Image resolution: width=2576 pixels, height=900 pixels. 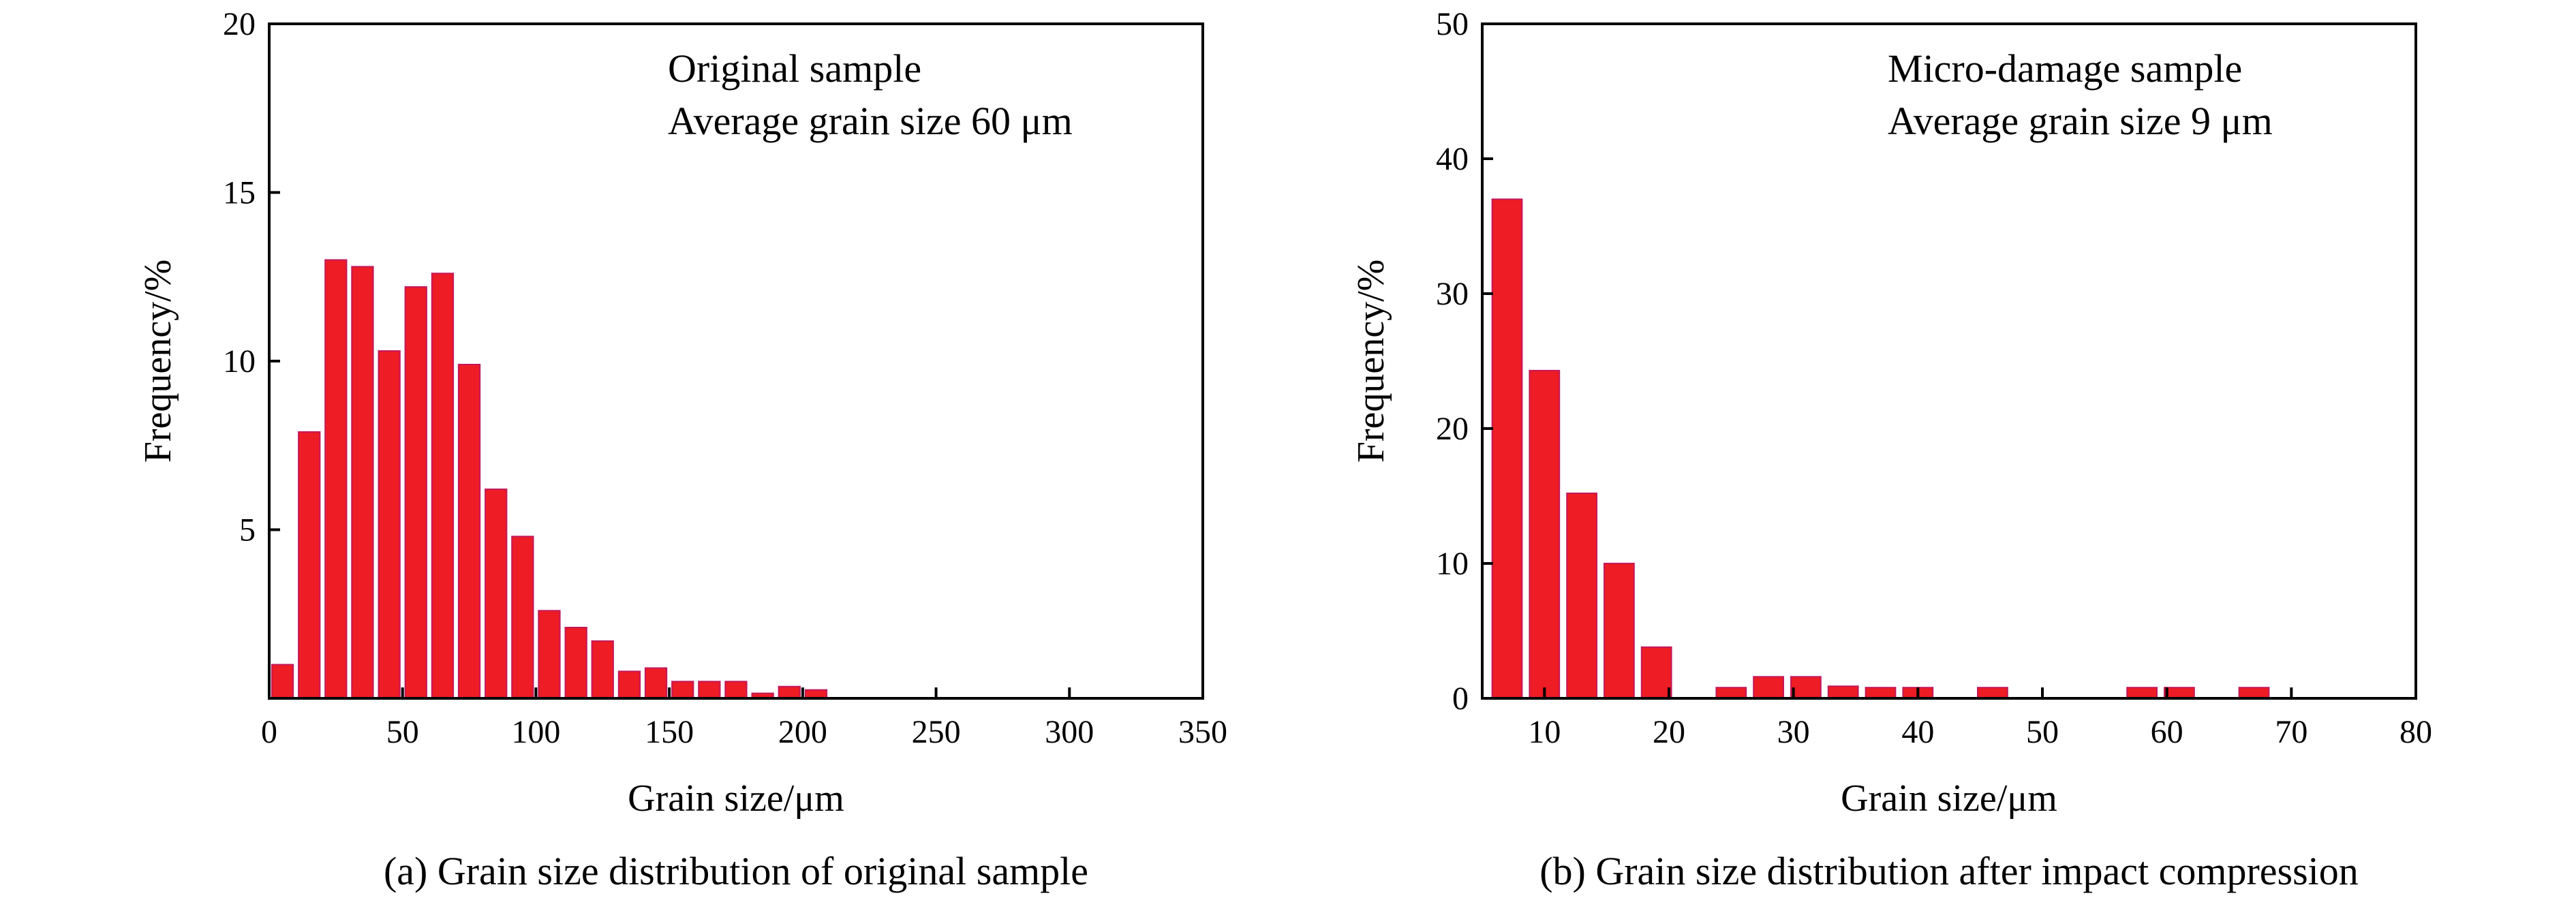 What do you see at coordinates (1669, 732) in the screenshot?
I see `x-tick-label: 20` at bounding box center [1669, 732].